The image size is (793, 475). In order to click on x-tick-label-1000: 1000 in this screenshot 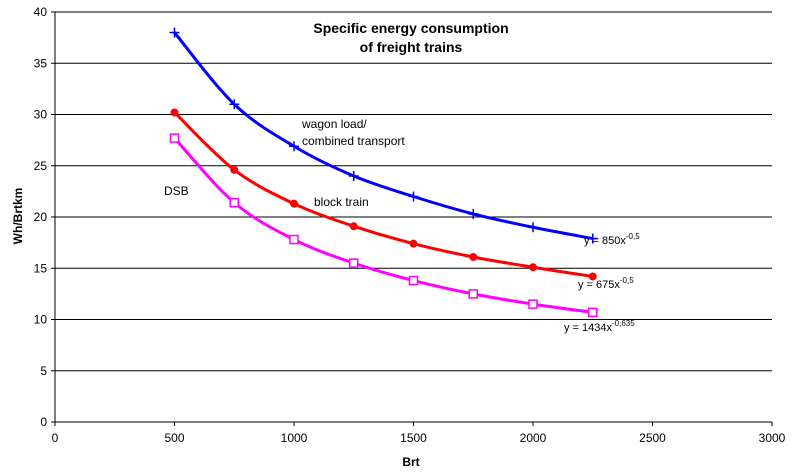, I will do `click(294, 438)`.